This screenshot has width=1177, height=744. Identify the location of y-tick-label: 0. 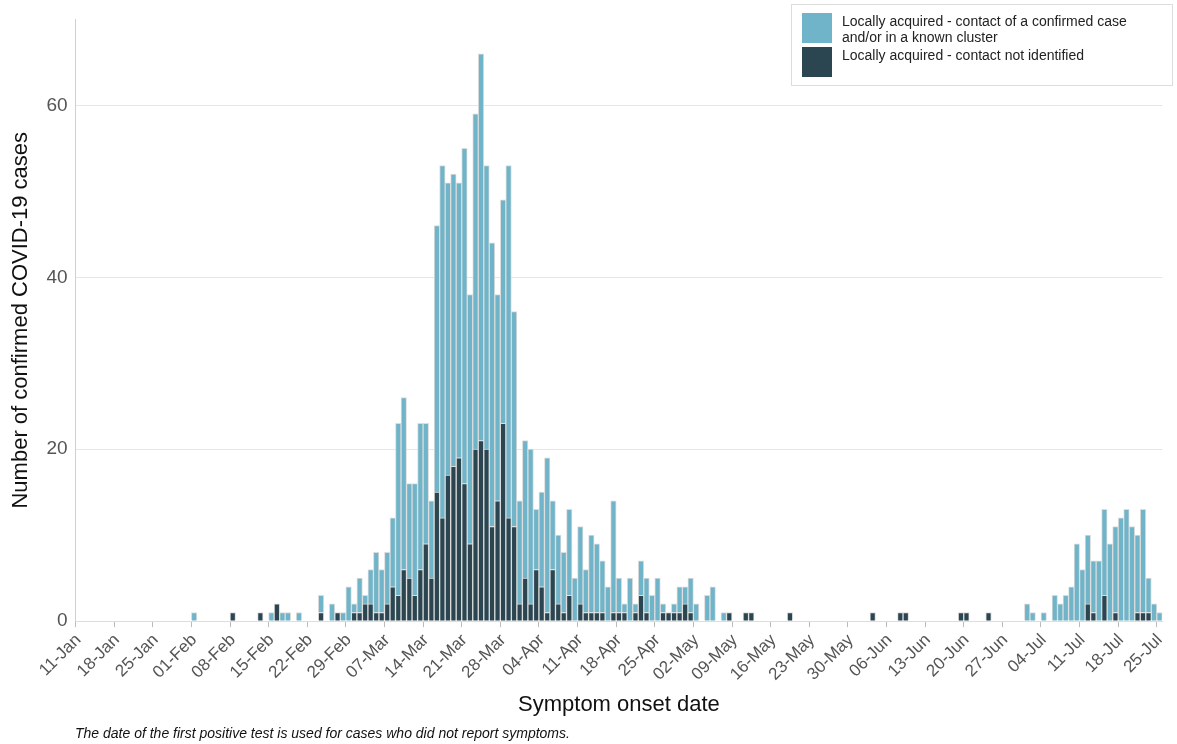
(62, 620).